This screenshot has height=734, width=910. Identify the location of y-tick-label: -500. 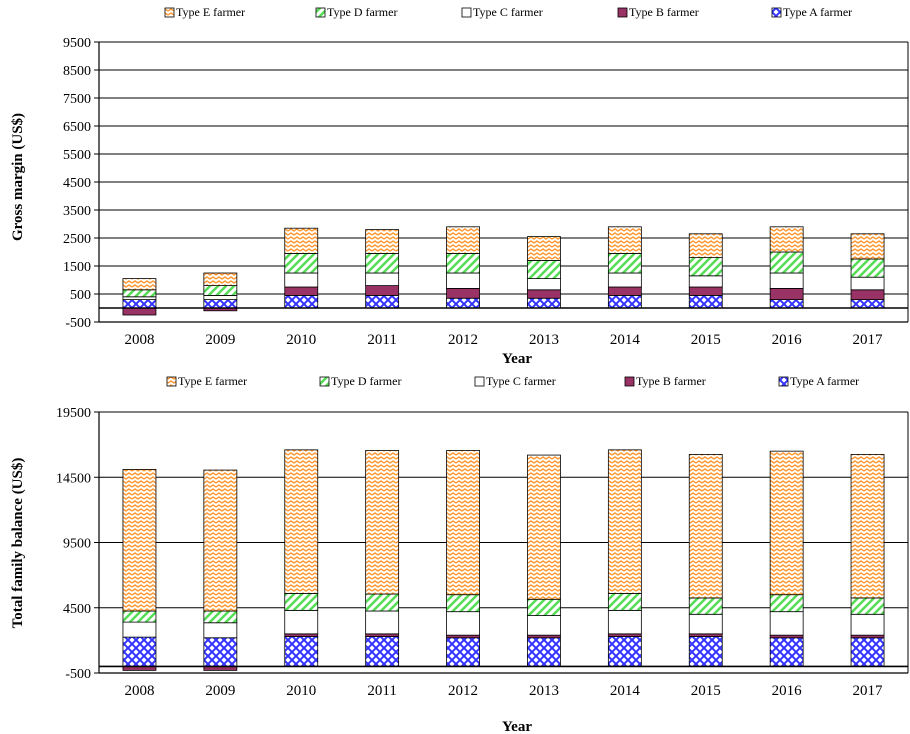
(78, 674).